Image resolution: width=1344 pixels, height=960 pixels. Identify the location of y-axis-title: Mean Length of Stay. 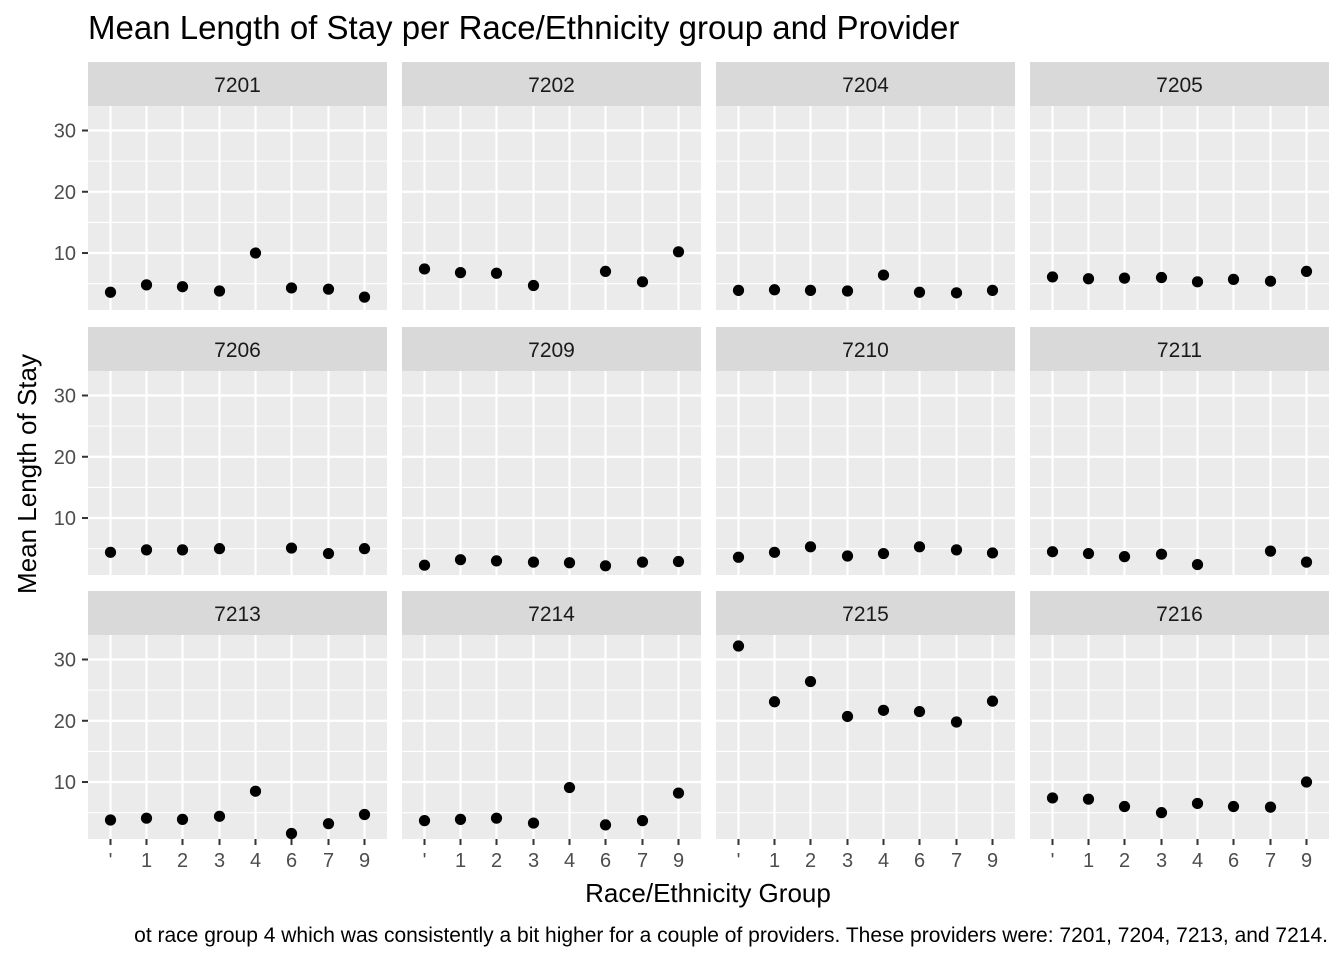
(27, 474).